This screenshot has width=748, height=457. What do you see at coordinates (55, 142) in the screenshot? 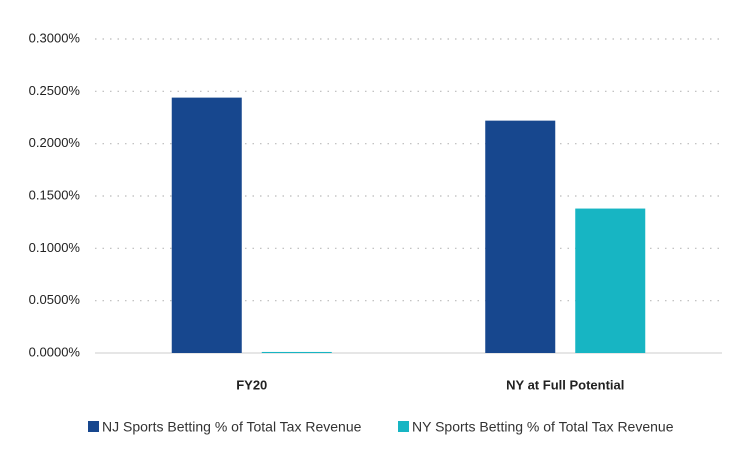
I see `y-tick-label: 0.2000%` at bounding box center [55, 142].